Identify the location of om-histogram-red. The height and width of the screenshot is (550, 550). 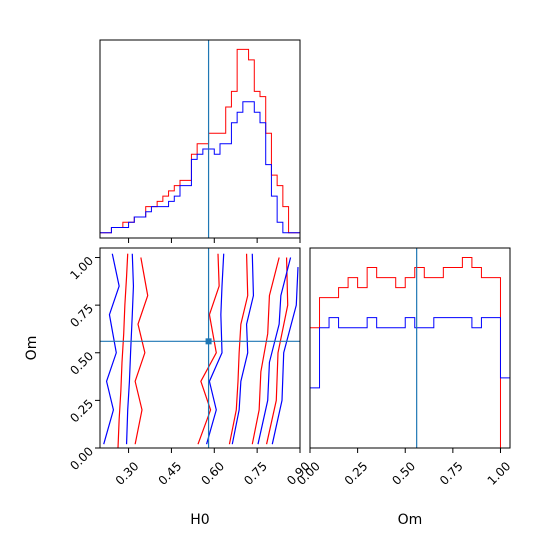
(409, 353).